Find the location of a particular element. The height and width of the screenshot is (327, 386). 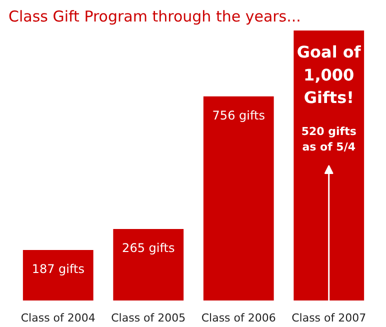

x-tick-label: Class of 2006 is located at coordinates (238, 318).